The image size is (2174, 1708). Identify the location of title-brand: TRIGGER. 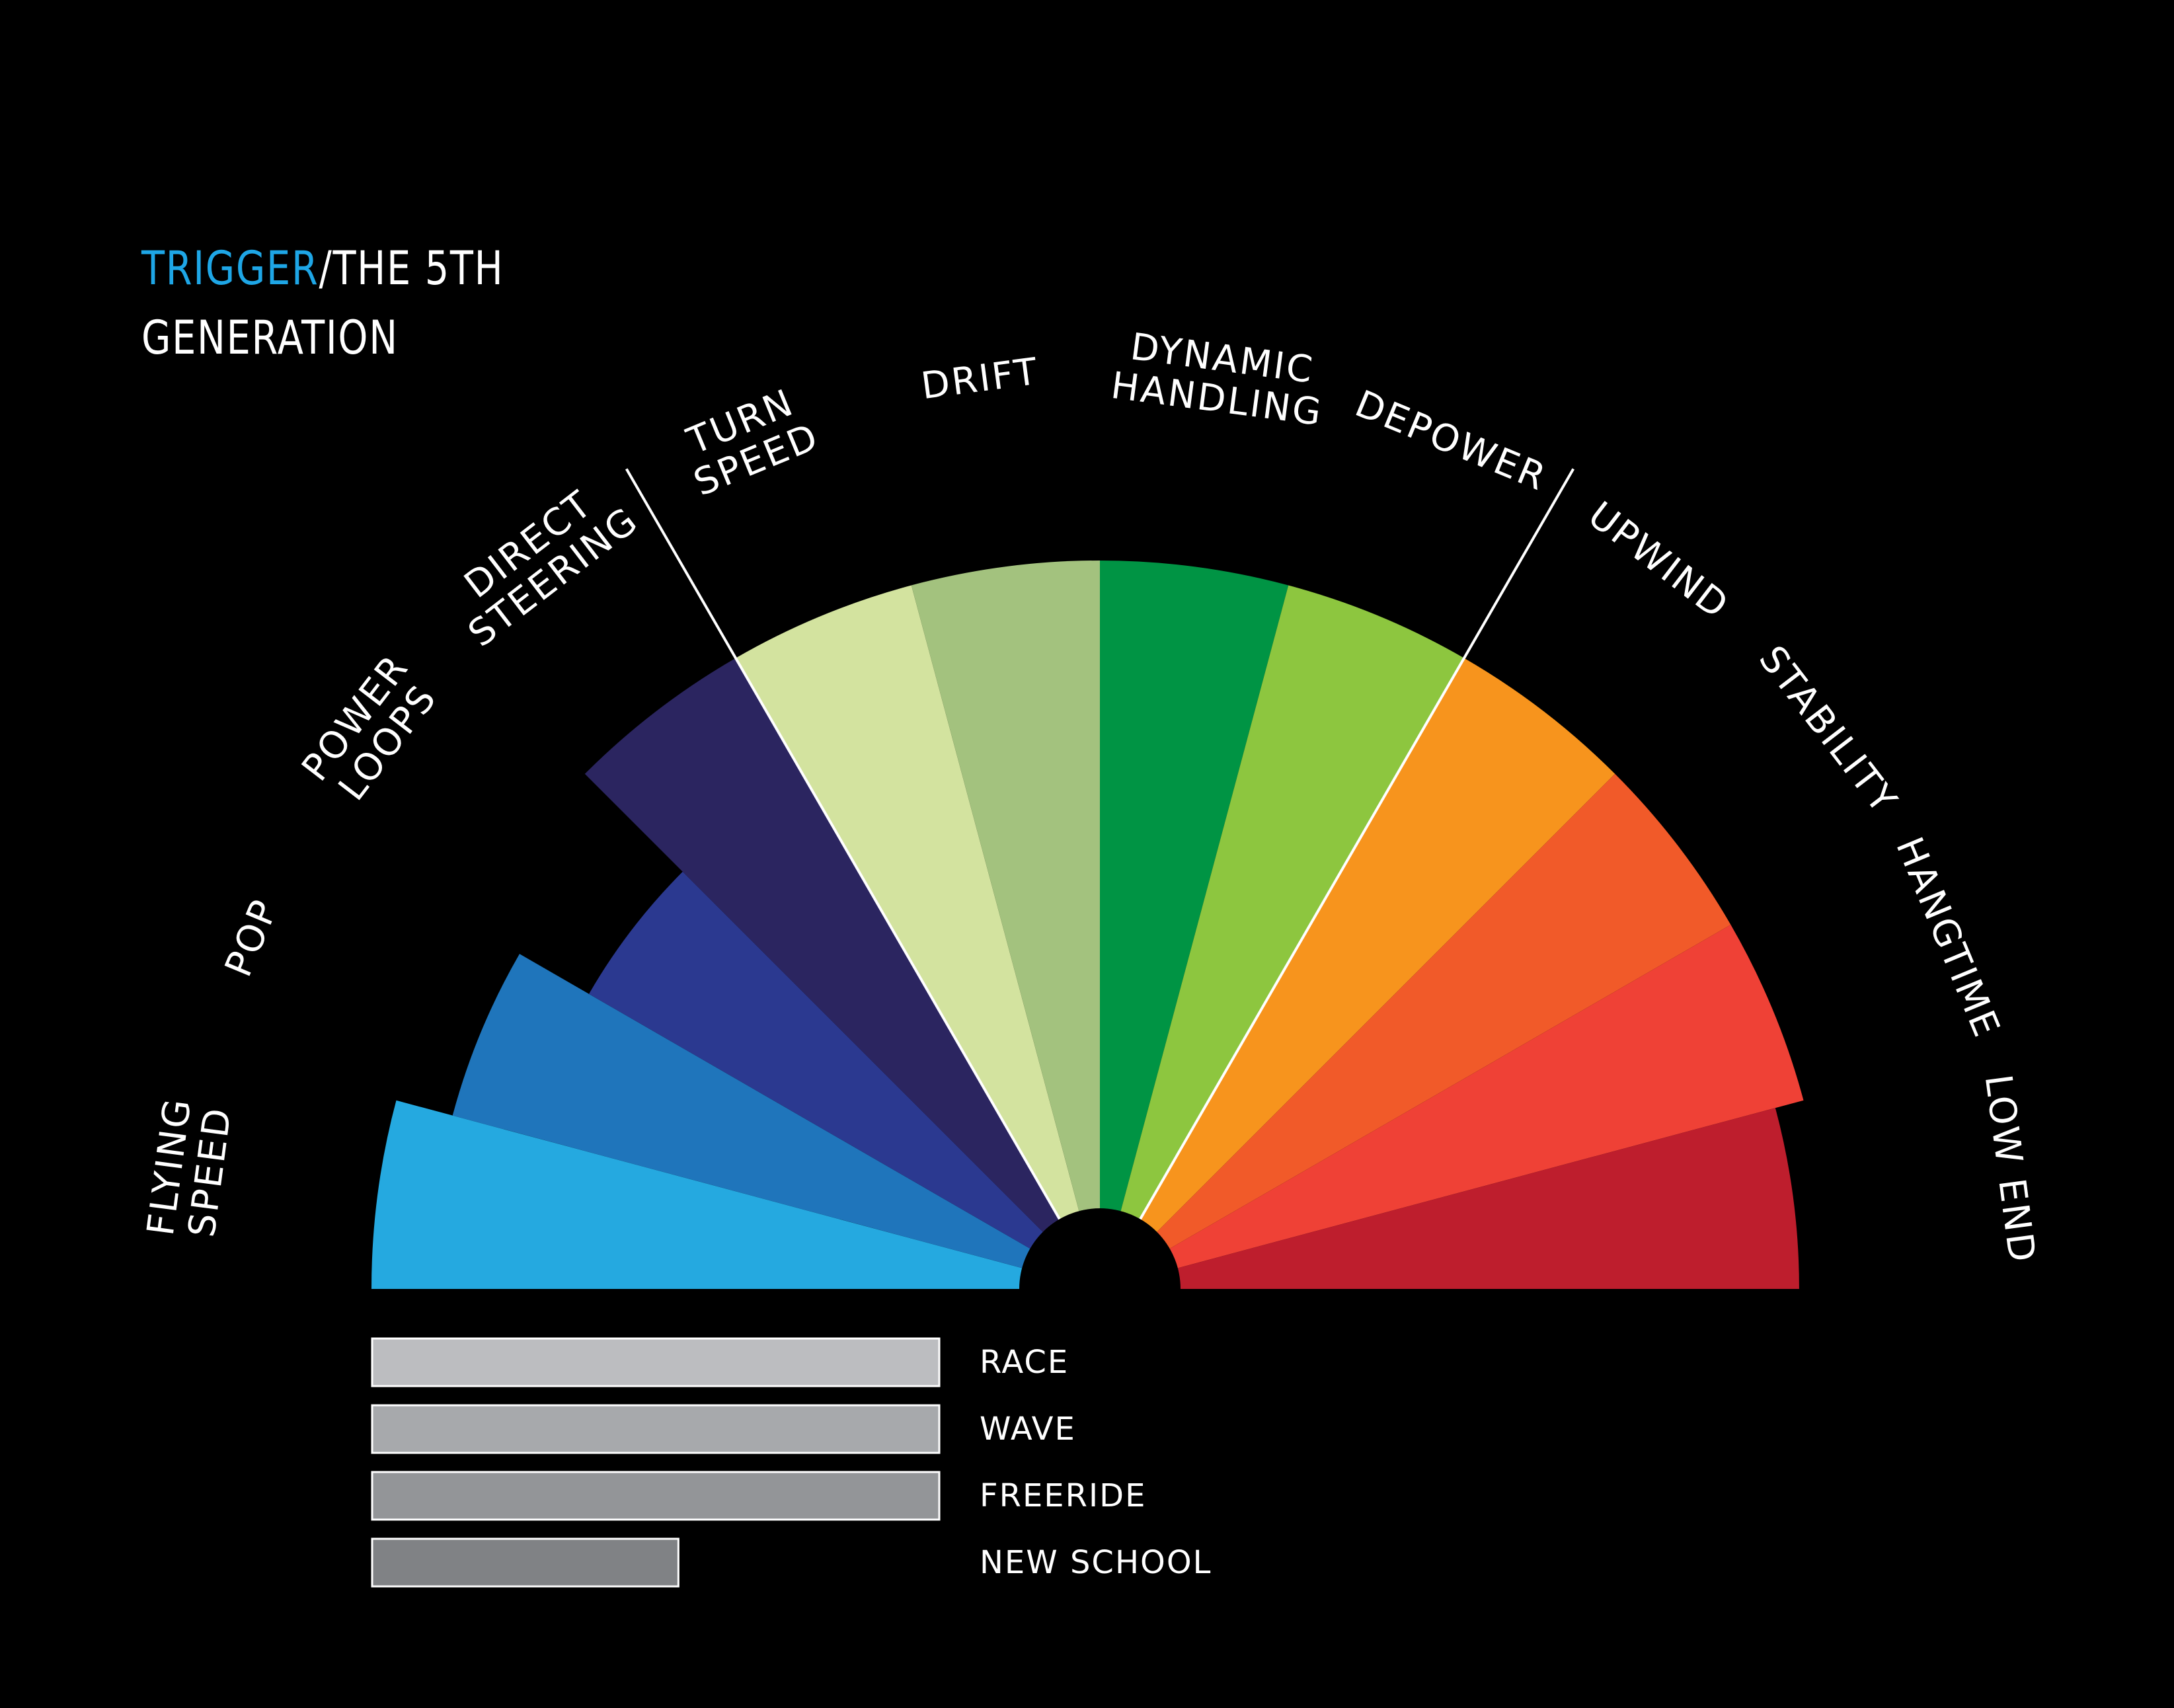
(230, 268).